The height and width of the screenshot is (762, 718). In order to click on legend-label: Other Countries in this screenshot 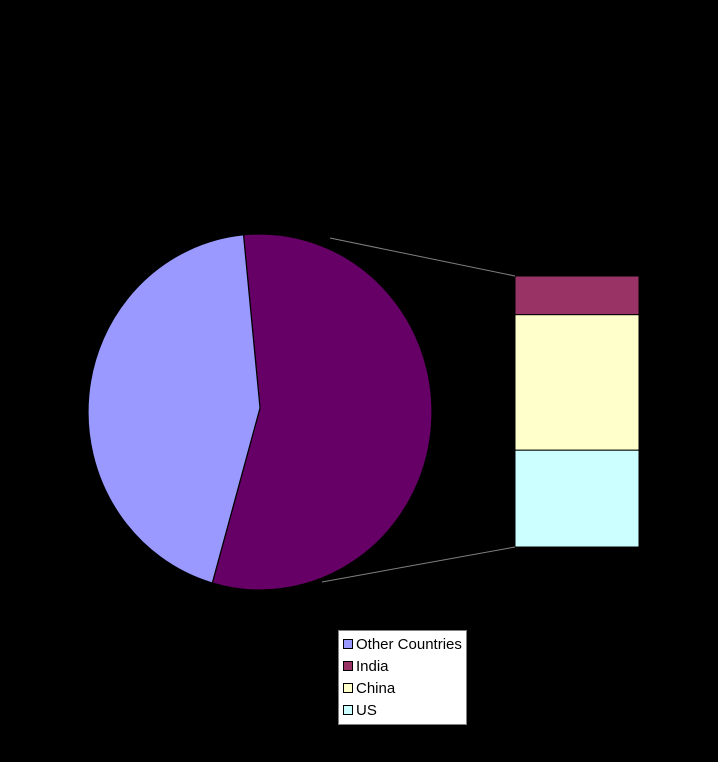, I will do `click(409, 644)`.